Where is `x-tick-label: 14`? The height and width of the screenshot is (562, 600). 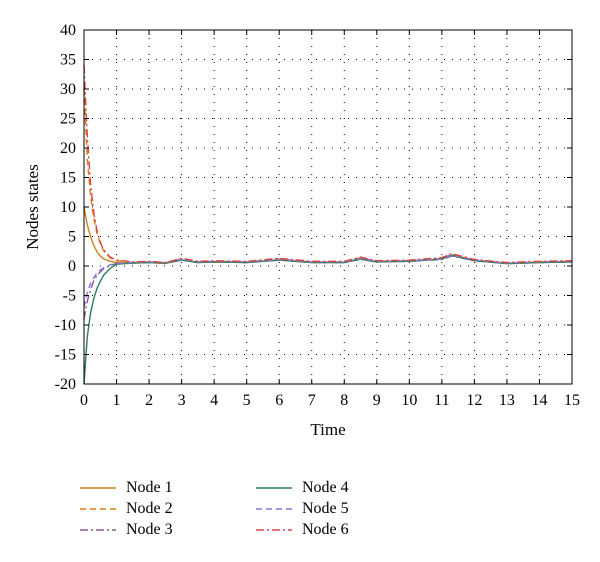
x-tick-label: 14 is located at coordinates (539, 400).